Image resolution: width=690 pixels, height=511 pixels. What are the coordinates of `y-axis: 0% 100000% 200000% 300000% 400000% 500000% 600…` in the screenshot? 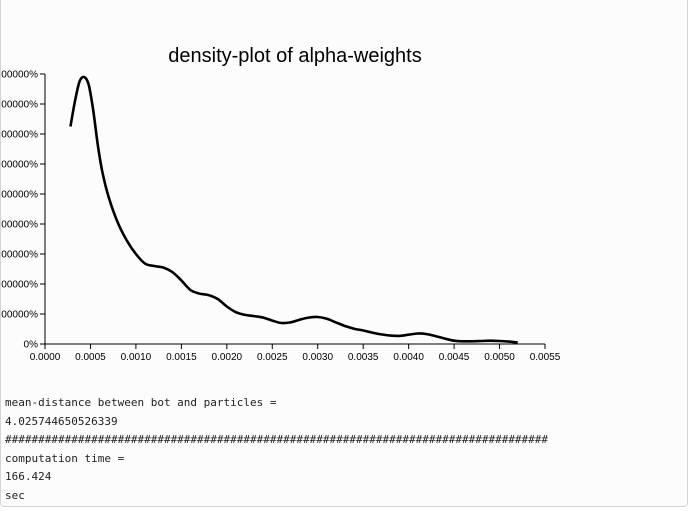 It's located at (23, 210).